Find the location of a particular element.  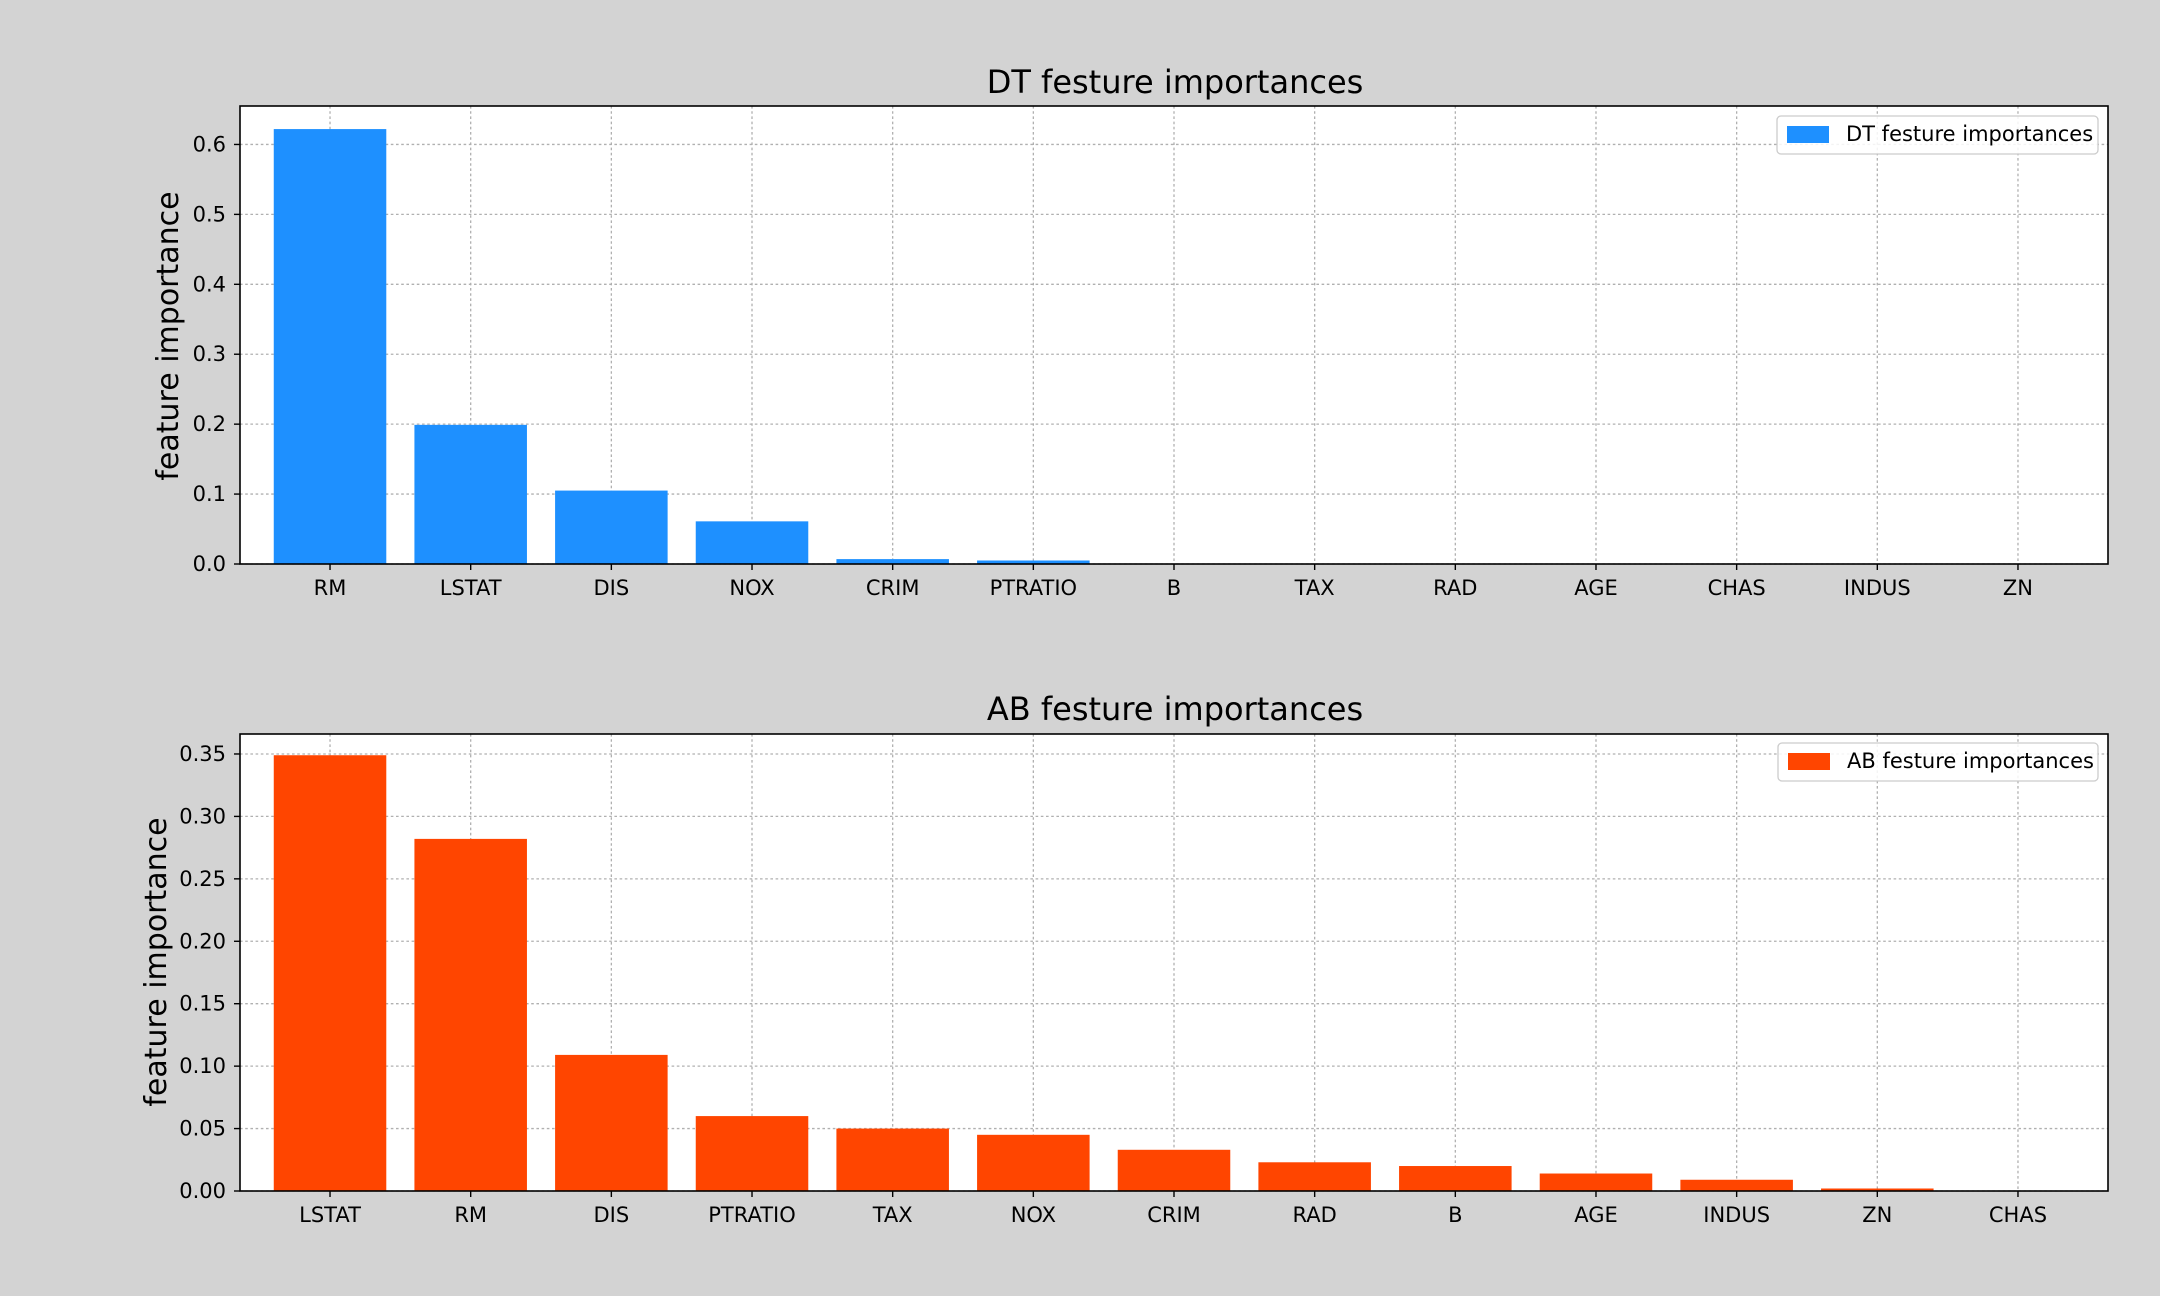

y-tick-label: 0.30 is located at coordinates (202, 816).